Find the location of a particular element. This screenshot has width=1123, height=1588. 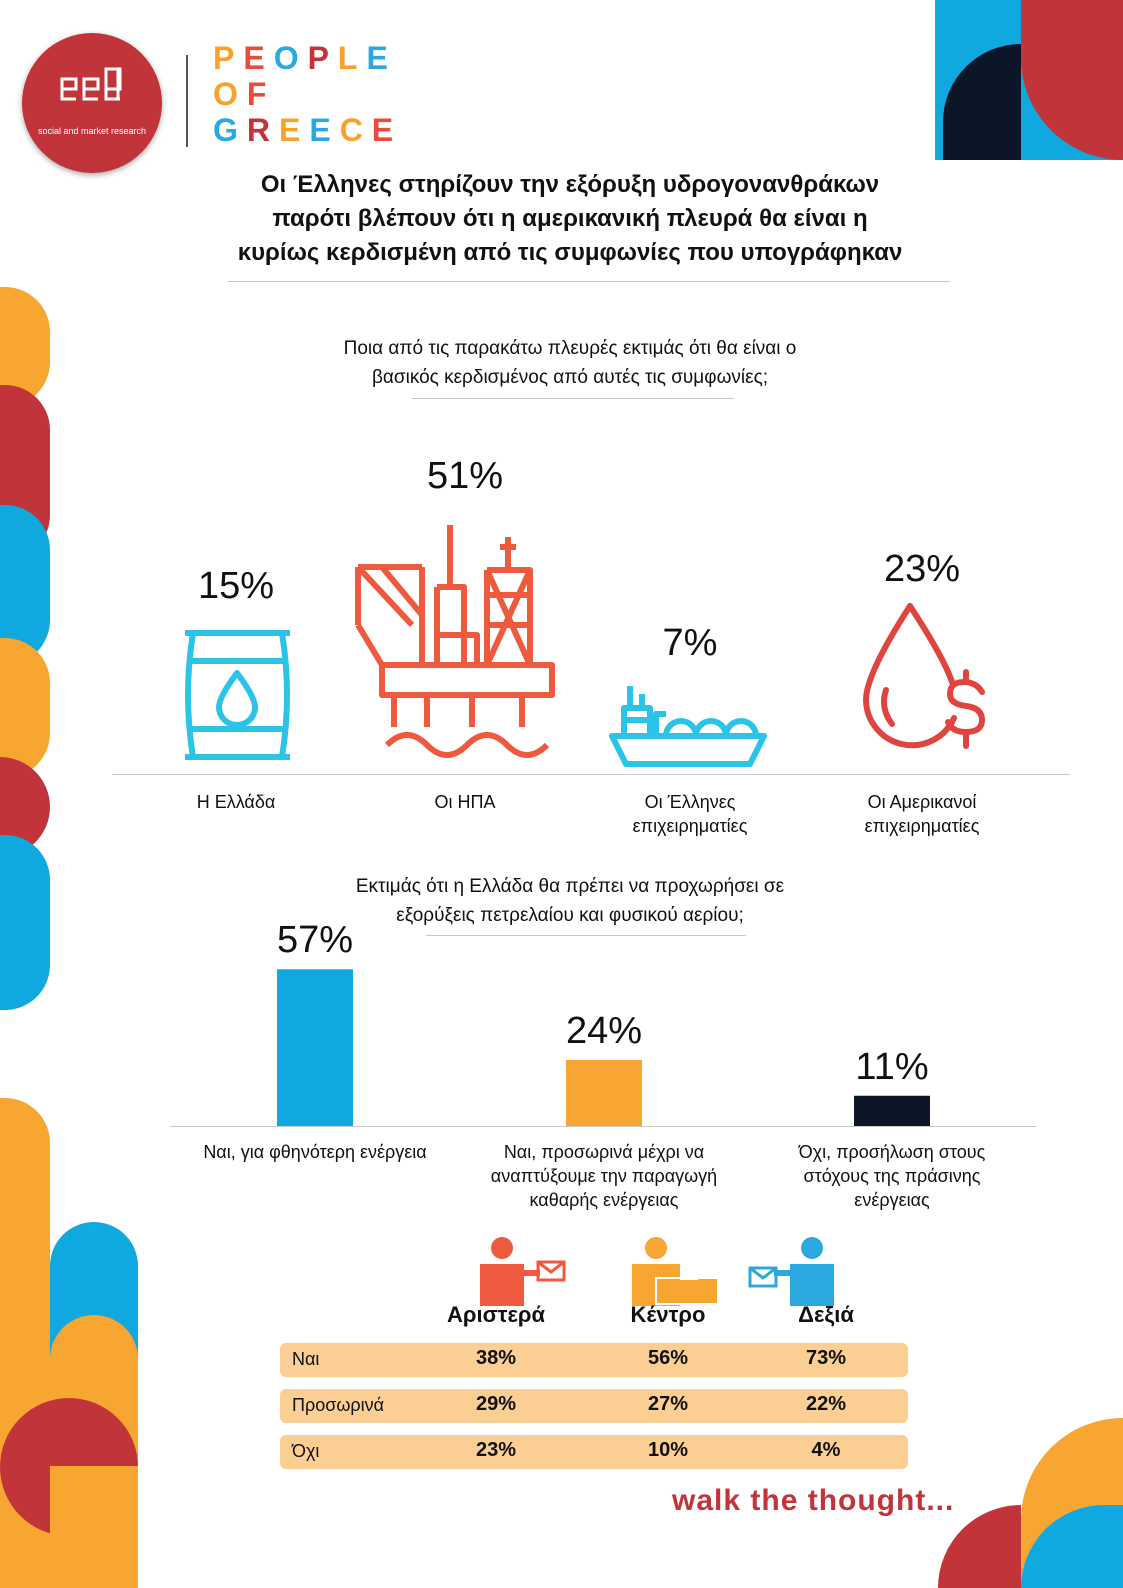

chart-2-category-line: στόχους της πράσινης is located at coordinates (892, 1176).